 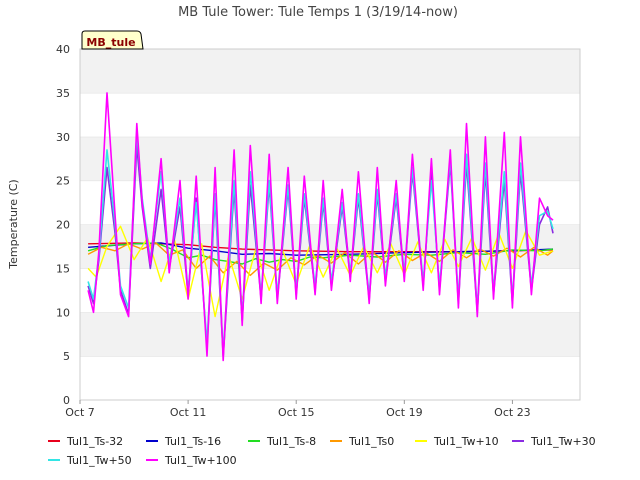 What do you see at coordinates (404, 412) in the screenshot?
I see `x-tick-label: Oct 19` at bounding box center [404, 412].